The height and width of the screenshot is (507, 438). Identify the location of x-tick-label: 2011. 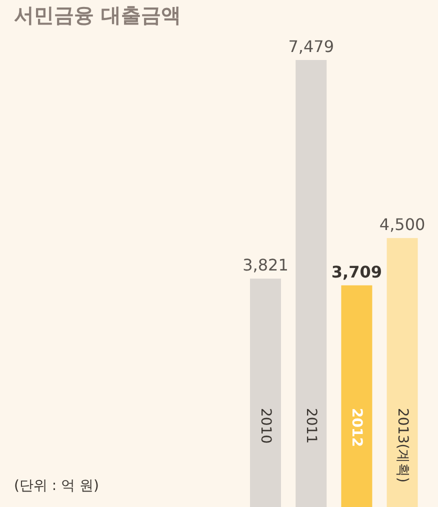
(311, 426).